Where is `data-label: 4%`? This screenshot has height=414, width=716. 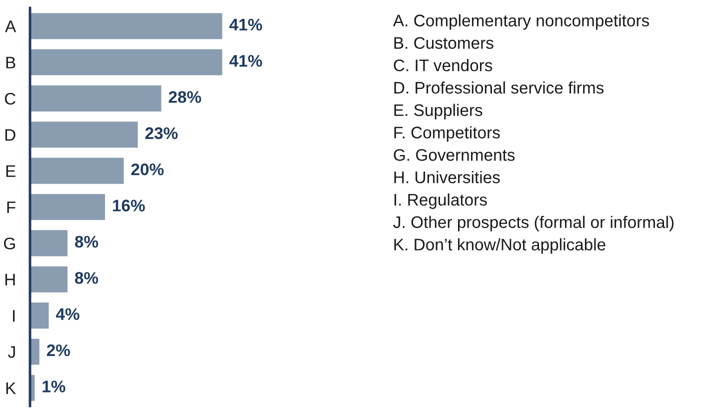 data-label: 4% is located at coordinates (68, 314).